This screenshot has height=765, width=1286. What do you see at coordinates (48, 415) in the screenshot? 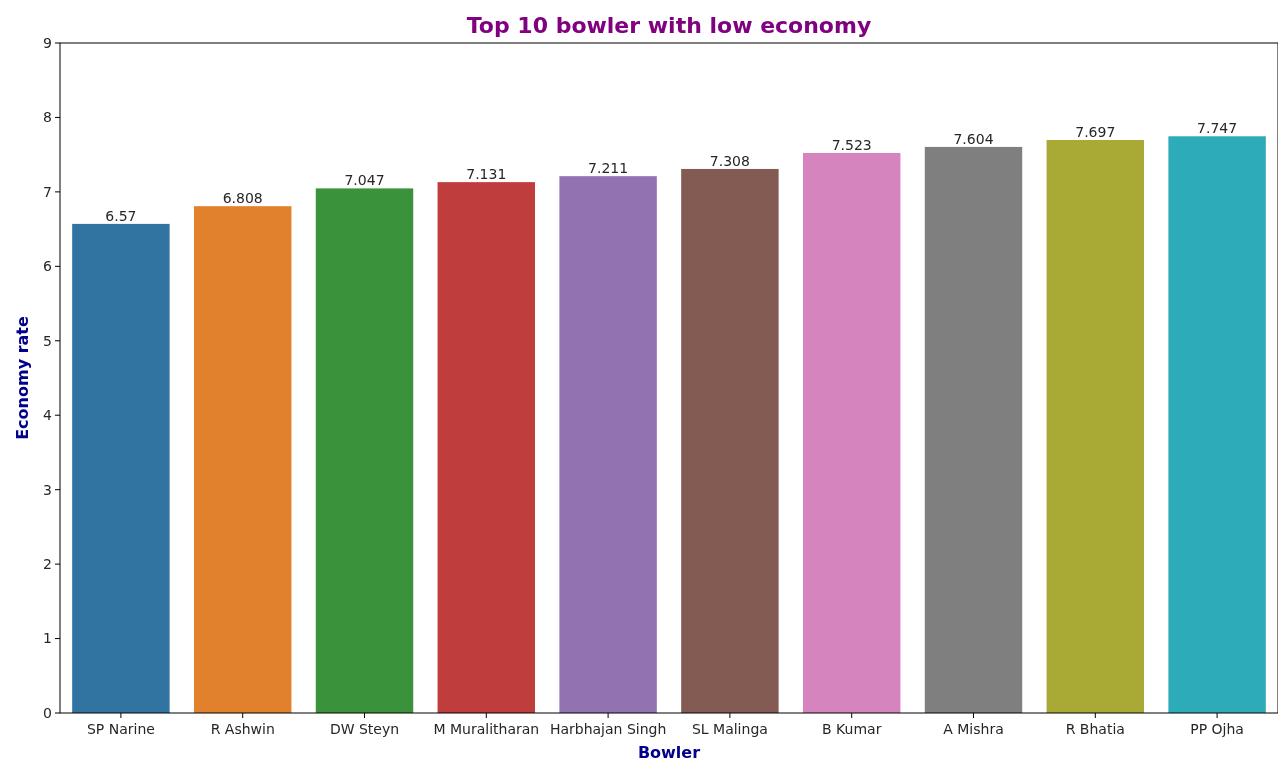
I see `y-tick-label: 4` at bounding box center [48, 415].